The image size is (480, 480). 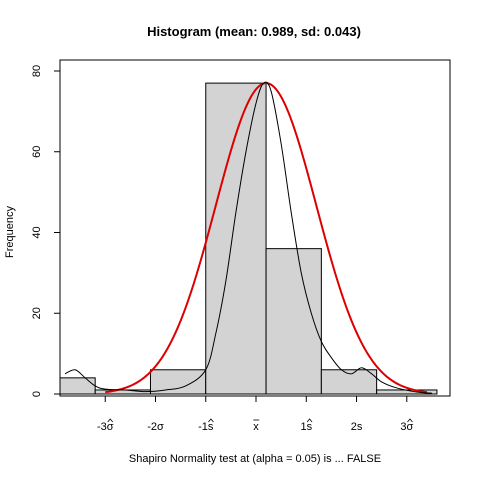 What do you see at coordinates (45, 231) in the screenshot?
I see `y-axis: 0 20 40 60 80` at bounding box center [45, 231].